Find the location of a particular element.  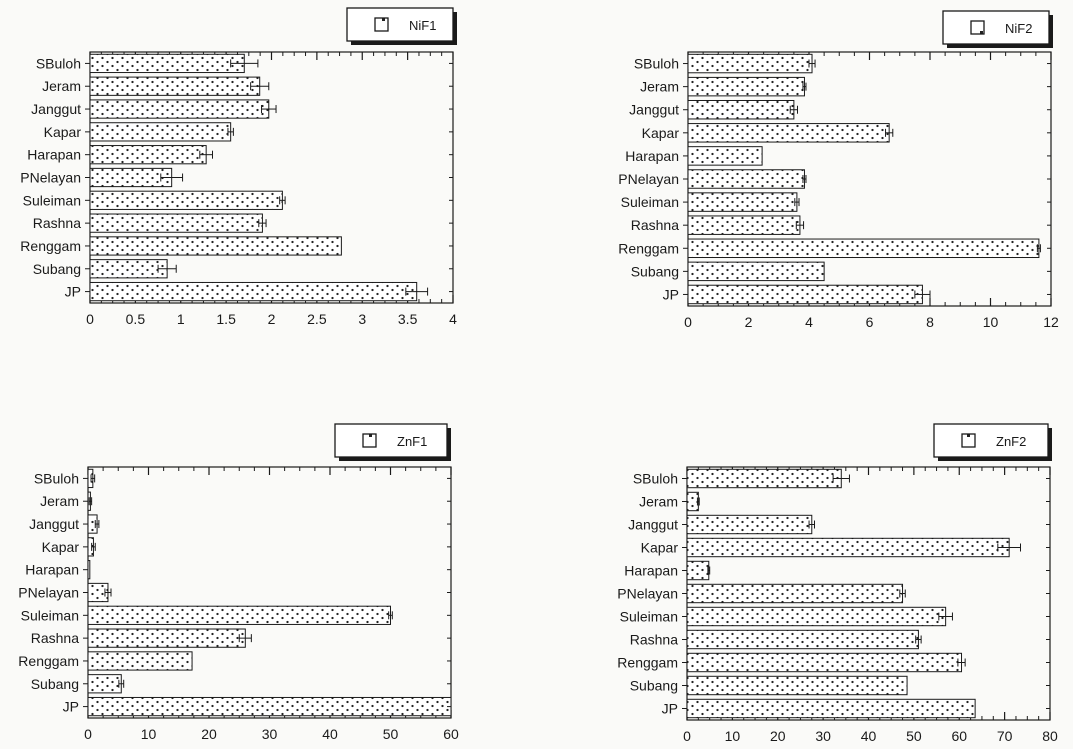

x-tick-label: 12 is located at coordinates (1051, 322).